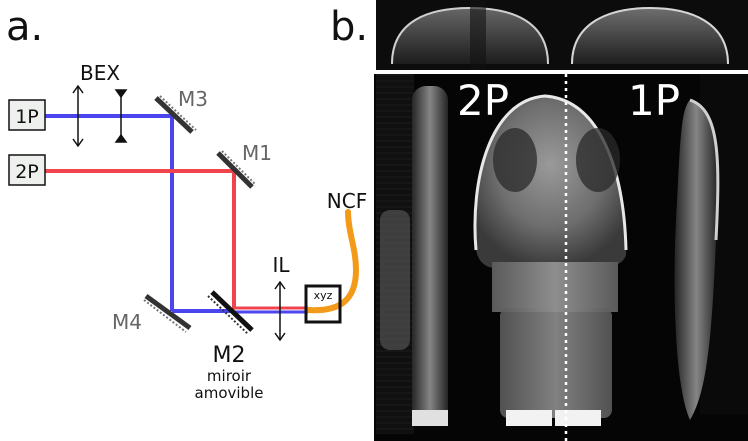  I want to click on source-1p-box: 1P, so click(27, 115).